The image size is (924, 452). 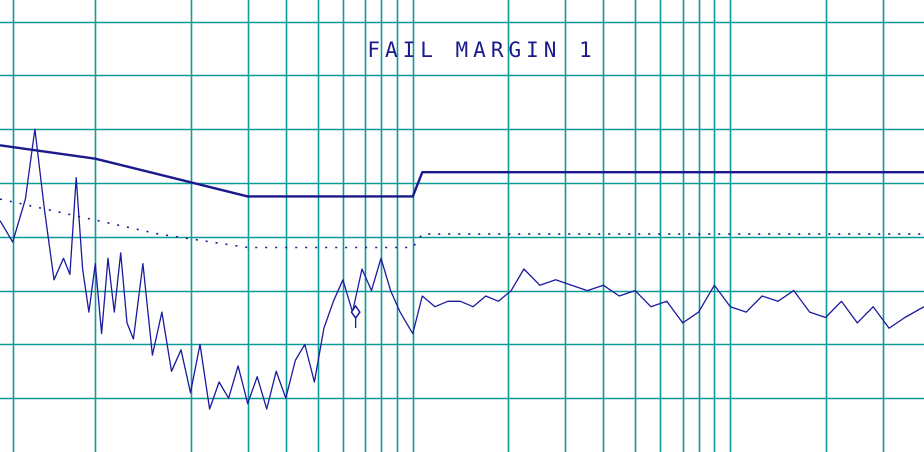 I want to click on markers, so click(x=355, y=316).